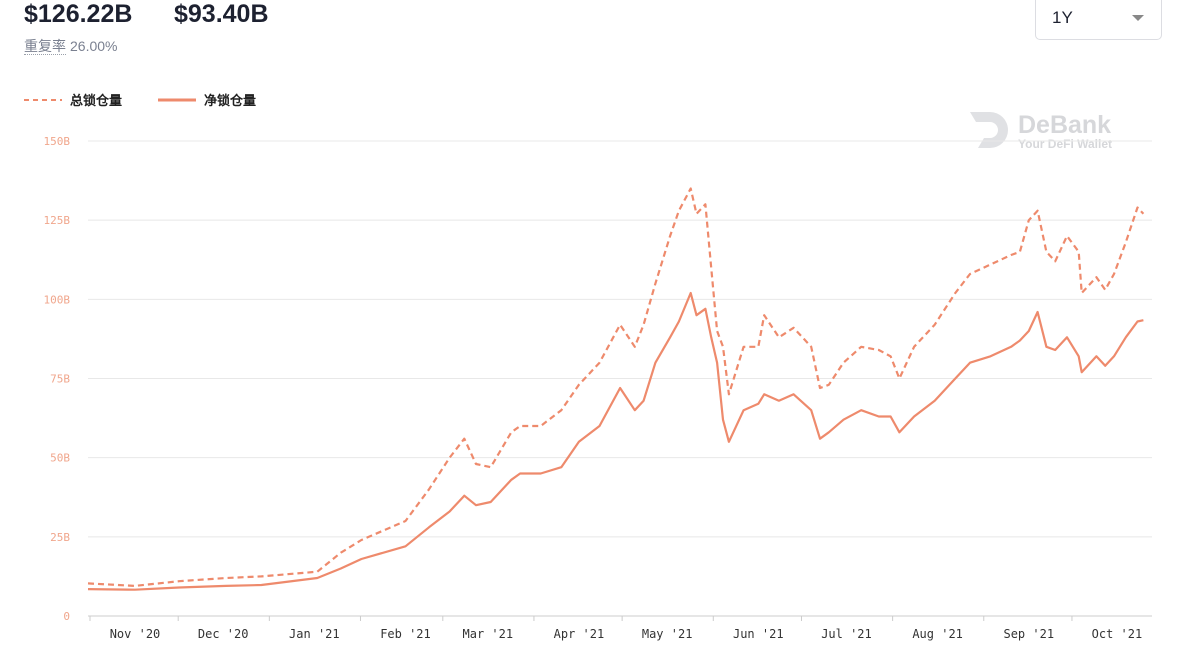  I want to click on y-tick-label: 0, so click(66, 616).